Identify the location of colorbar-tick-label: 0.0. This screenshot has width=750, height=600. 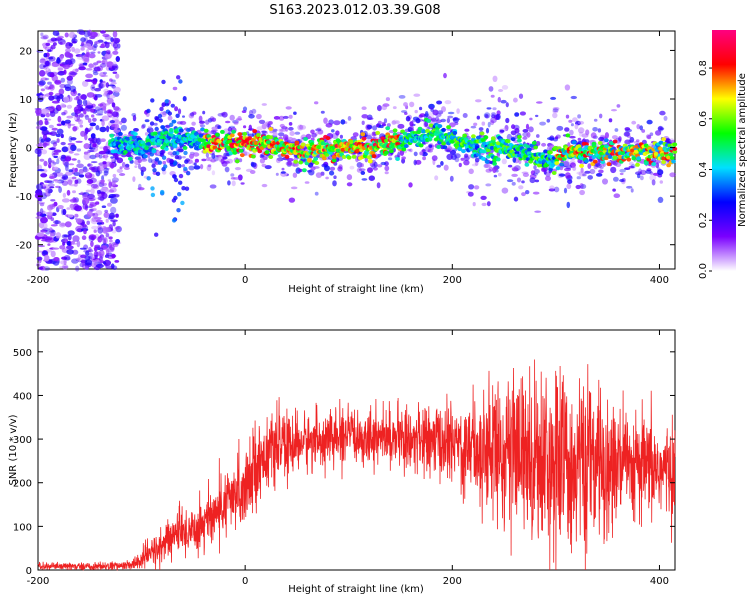
(703, 271).